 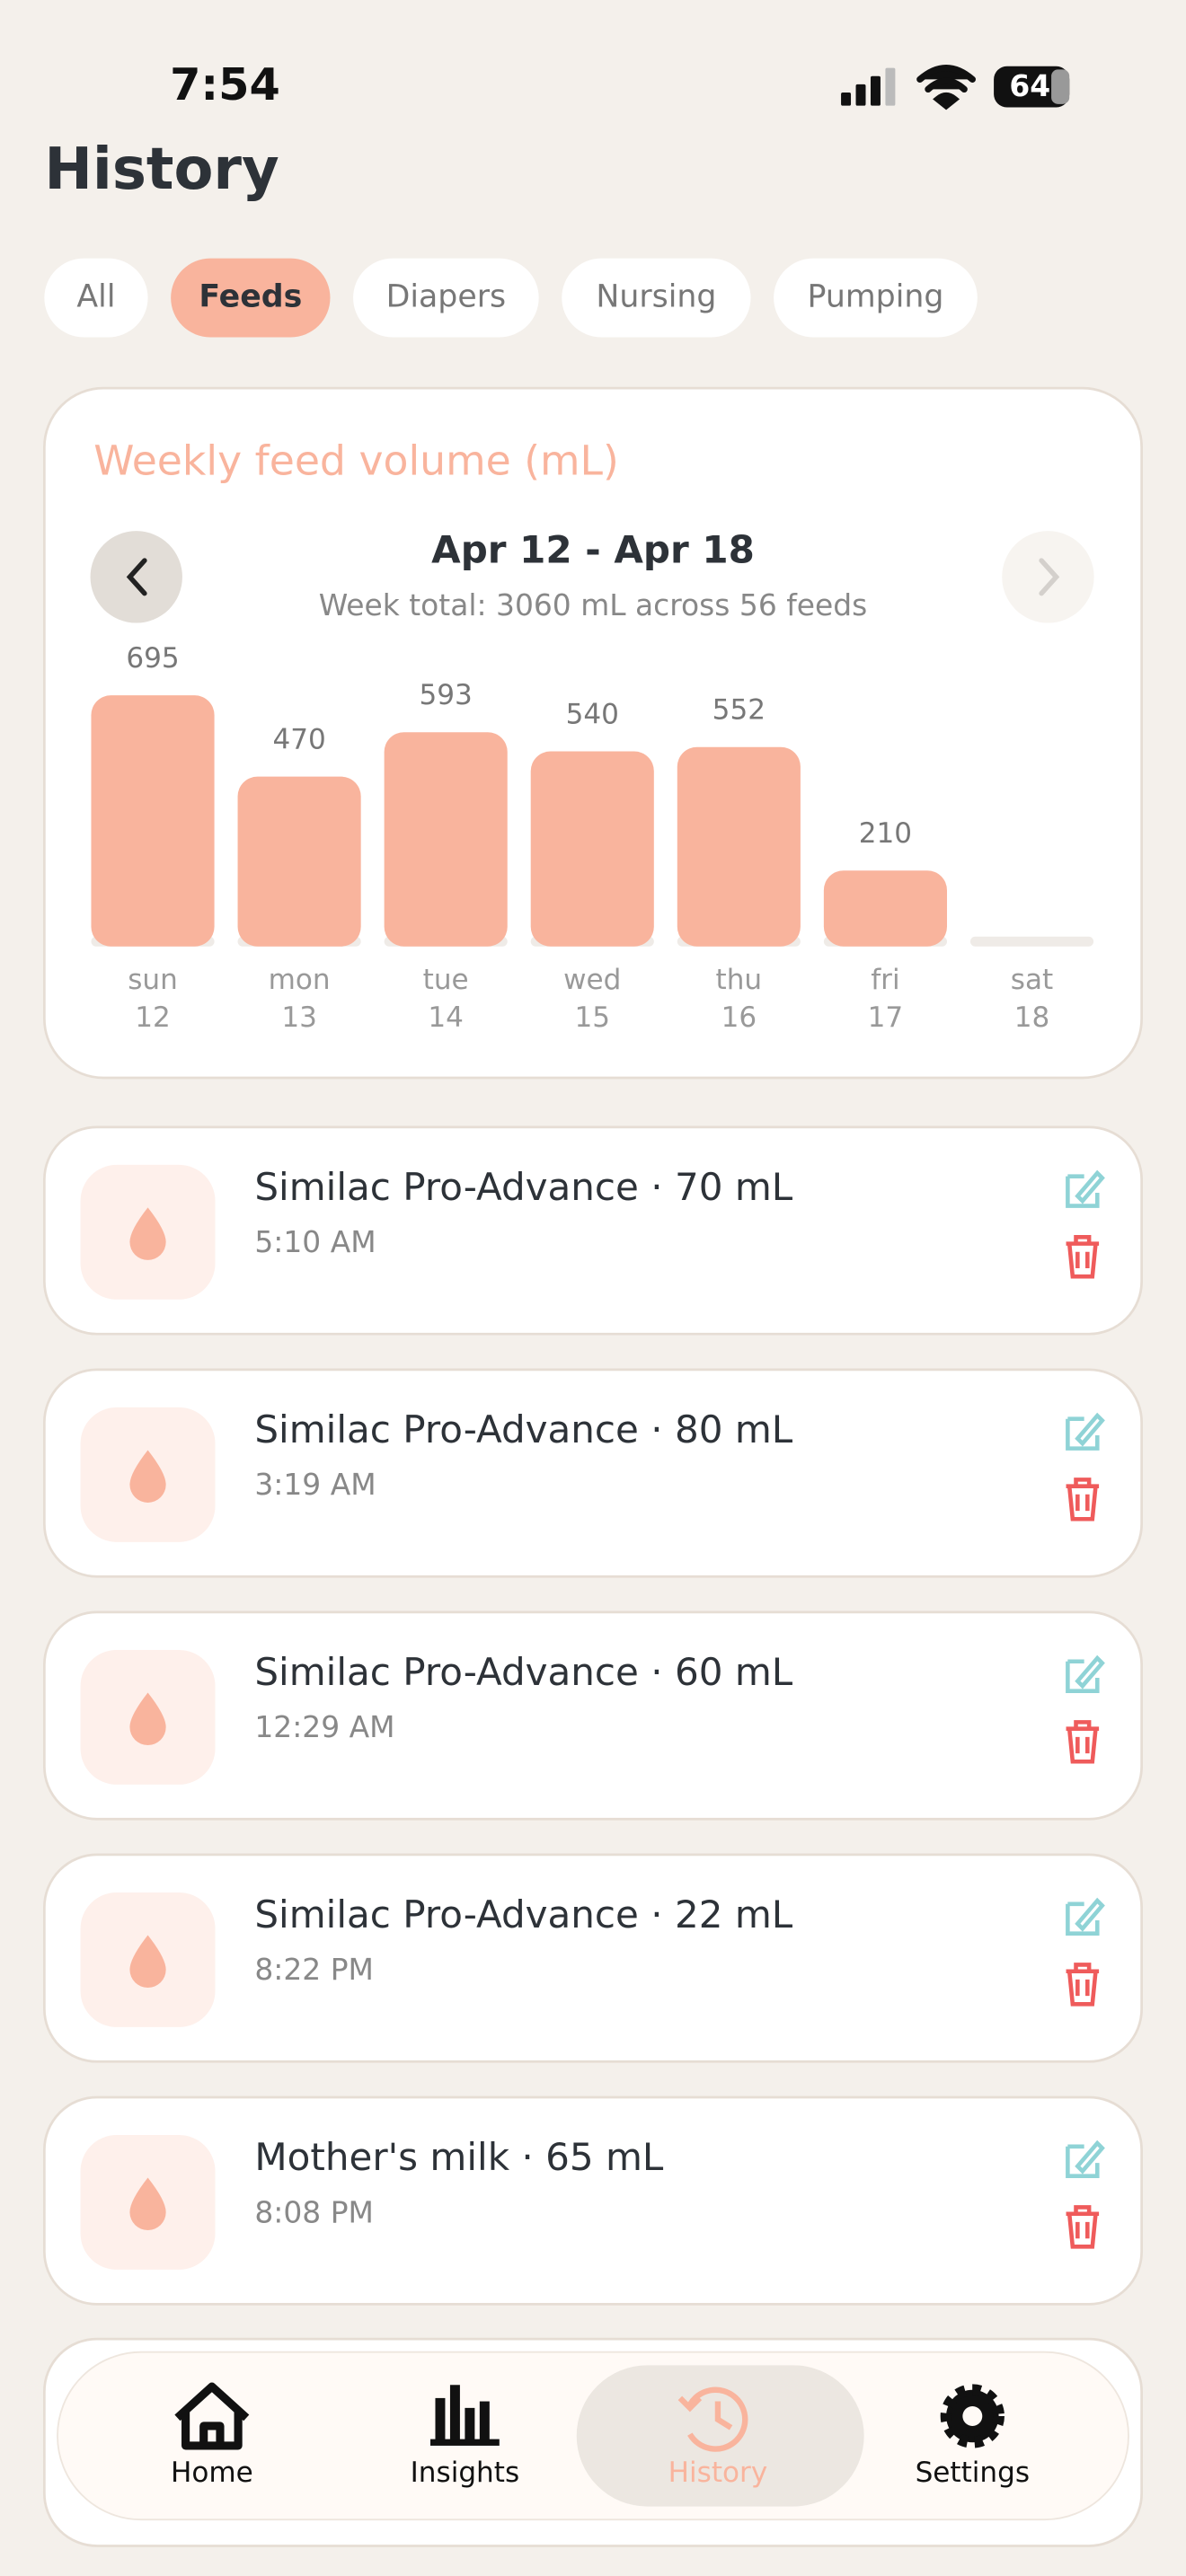 I want to click on day-label: sun, so click(x=153, y=980).